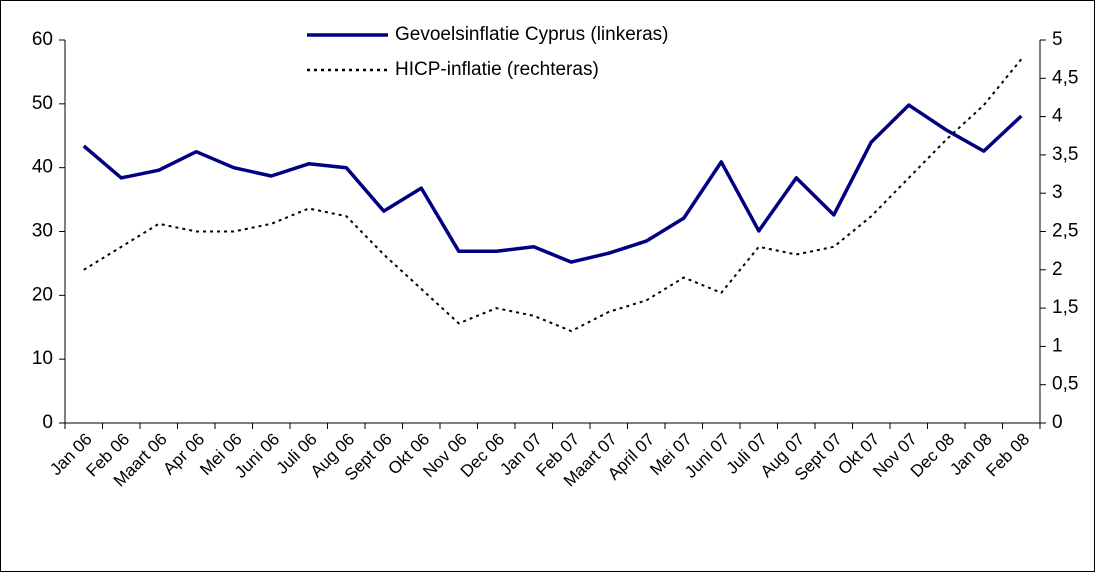  I want to click on y2-tick-label: 4, so click(1057, 116).